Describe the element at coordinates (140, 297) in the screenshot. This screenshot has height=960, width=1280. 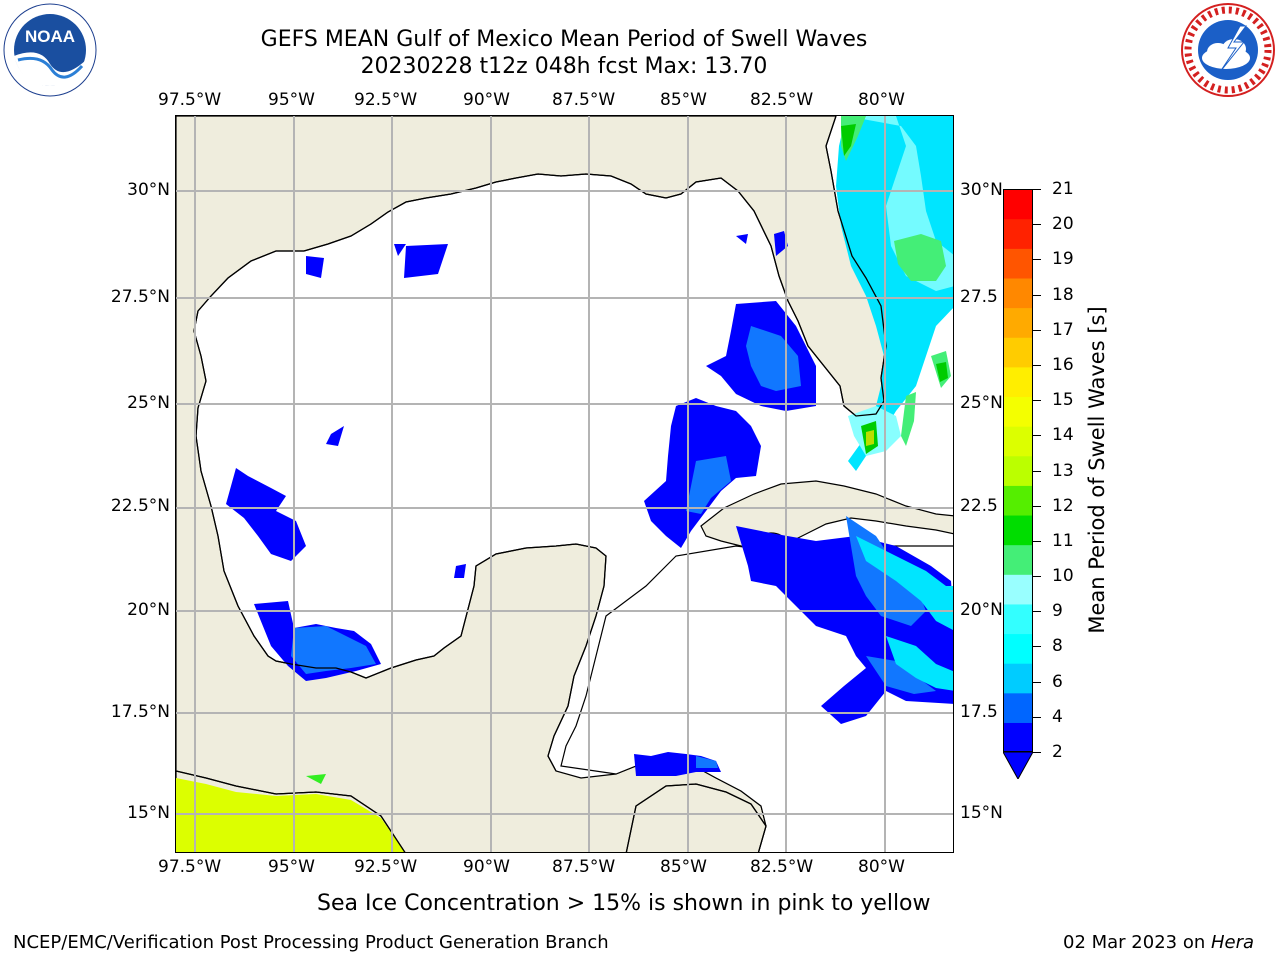
I see `lat-tick-left: 27.5°N` at that location.